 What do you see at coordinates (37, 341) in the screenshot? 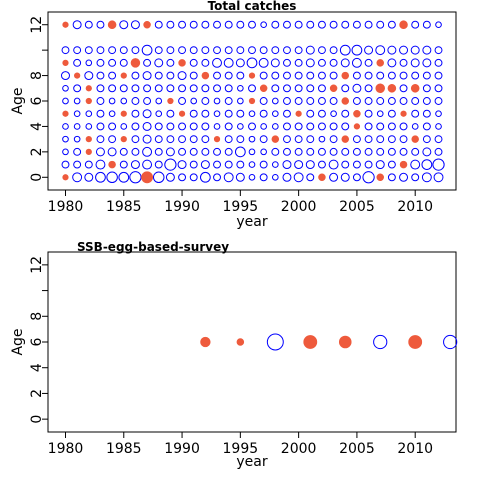
I see `y-tick-label: 6` at bounding box center [37, 341].